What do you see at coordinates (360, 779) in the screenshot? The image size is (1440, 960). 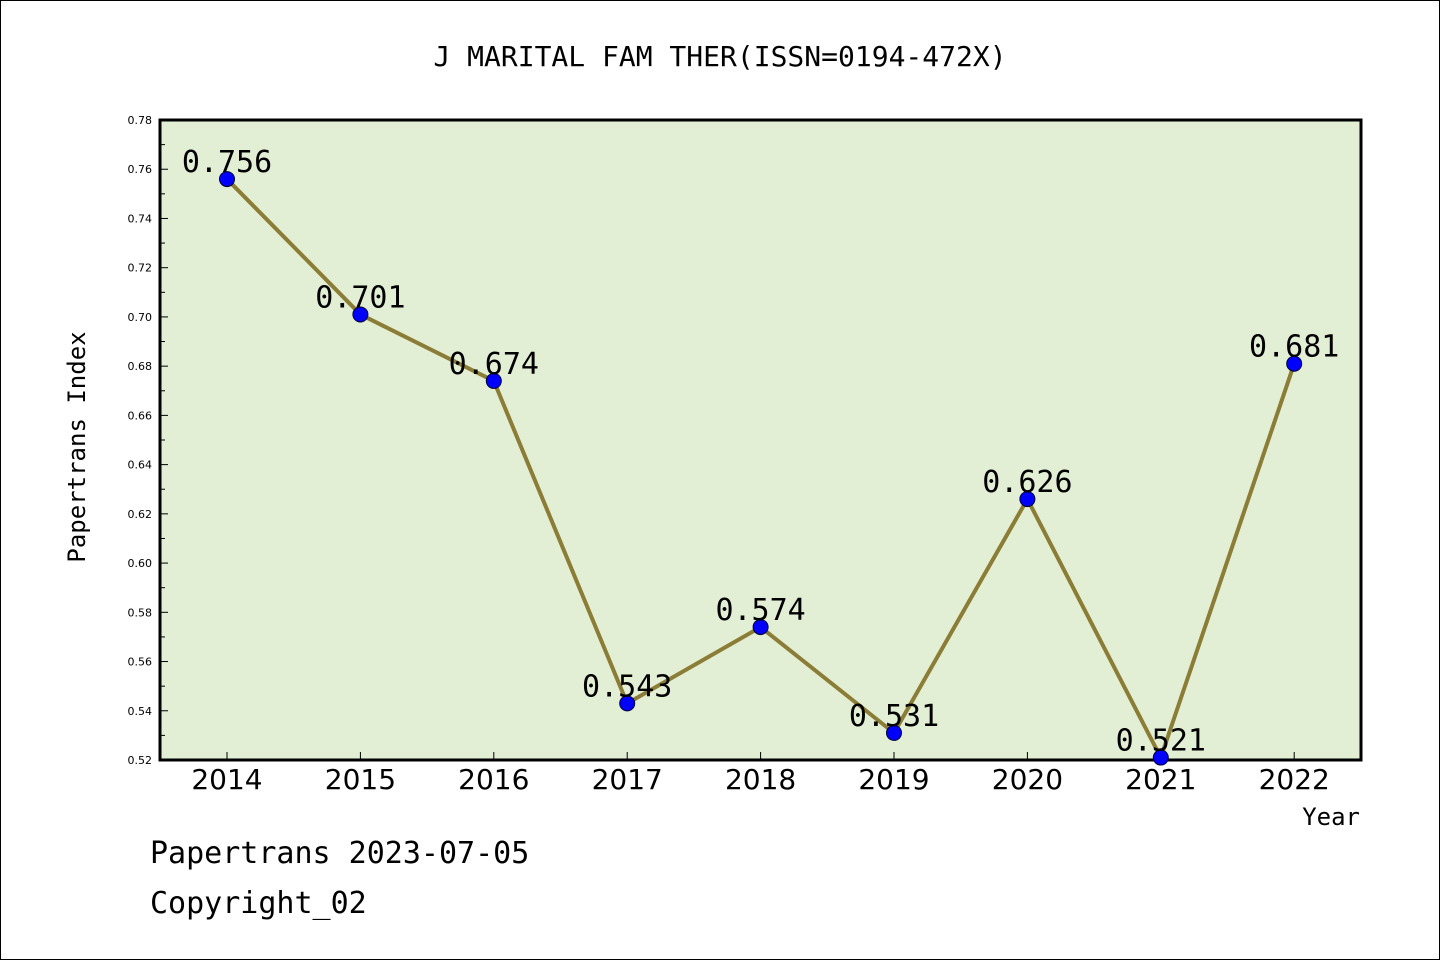 I see `x-tick-label: 2015` at bounding box center [360, 779].